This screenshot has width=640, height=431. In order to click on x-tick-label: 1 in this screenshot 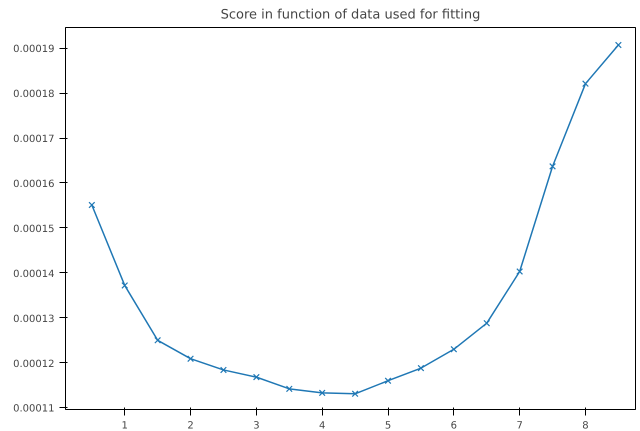, I will do `click(125, 425)`.